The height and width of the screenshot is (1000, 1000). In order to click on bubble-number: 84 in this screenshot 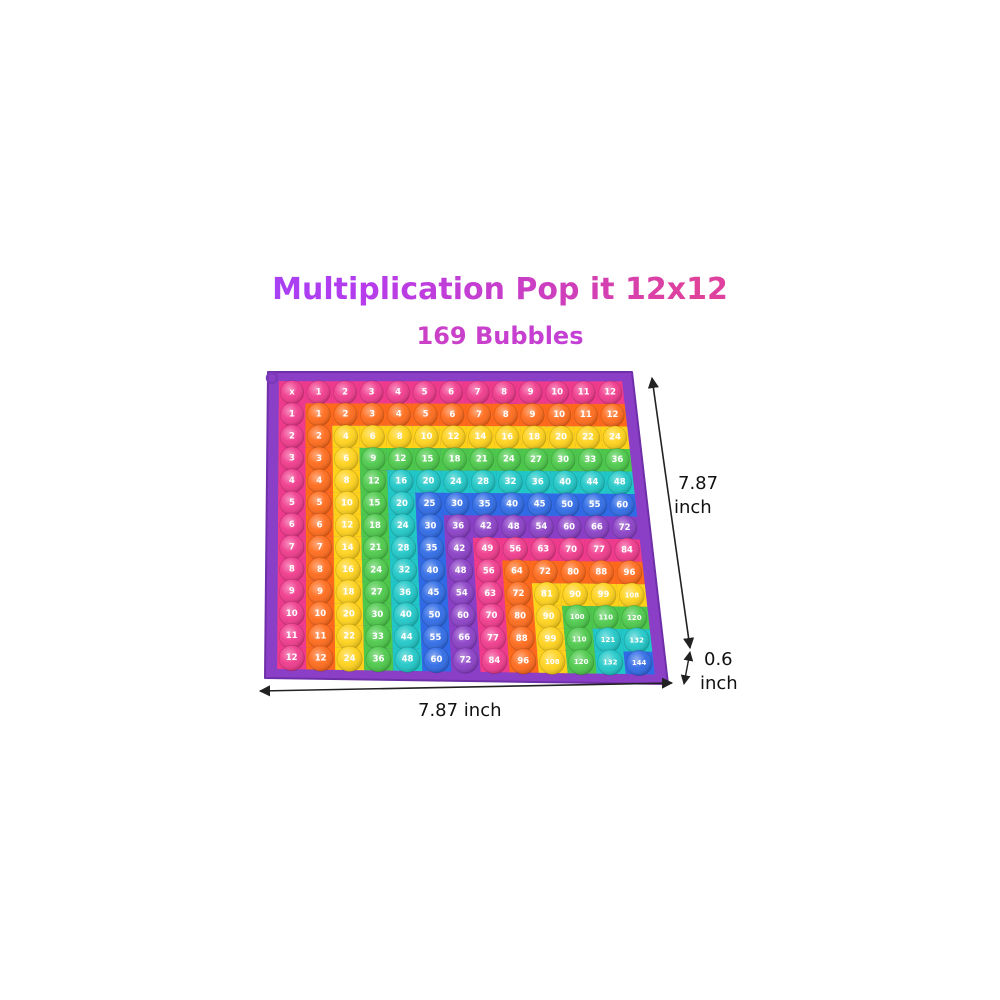, I will do `click(494, 661)`.